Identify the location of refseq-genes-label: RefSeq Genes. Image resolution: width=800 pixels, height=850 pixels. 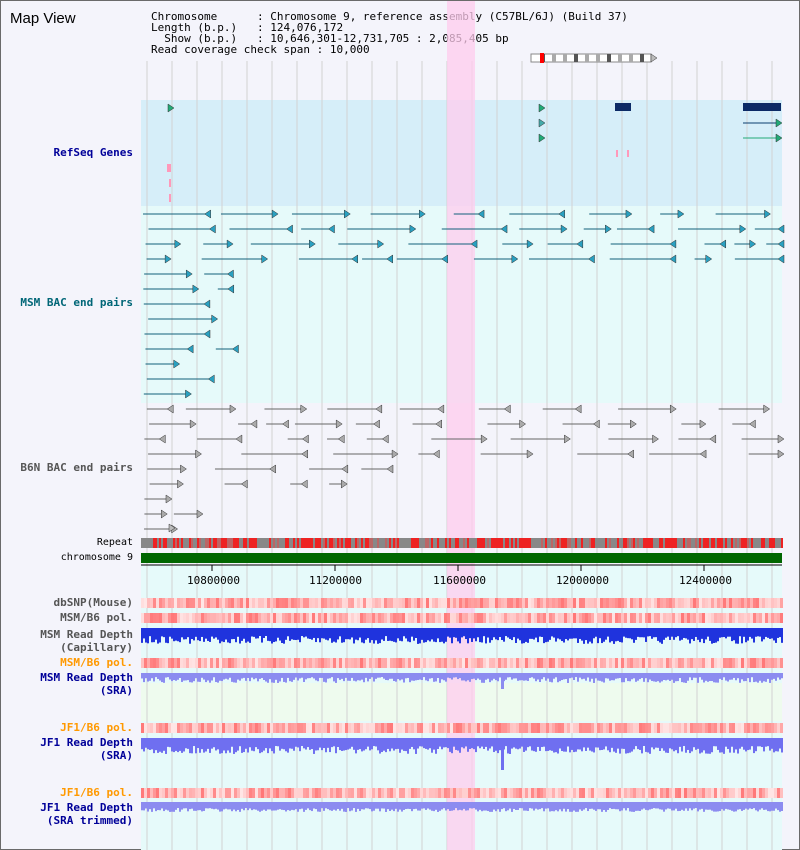
(93, 152).